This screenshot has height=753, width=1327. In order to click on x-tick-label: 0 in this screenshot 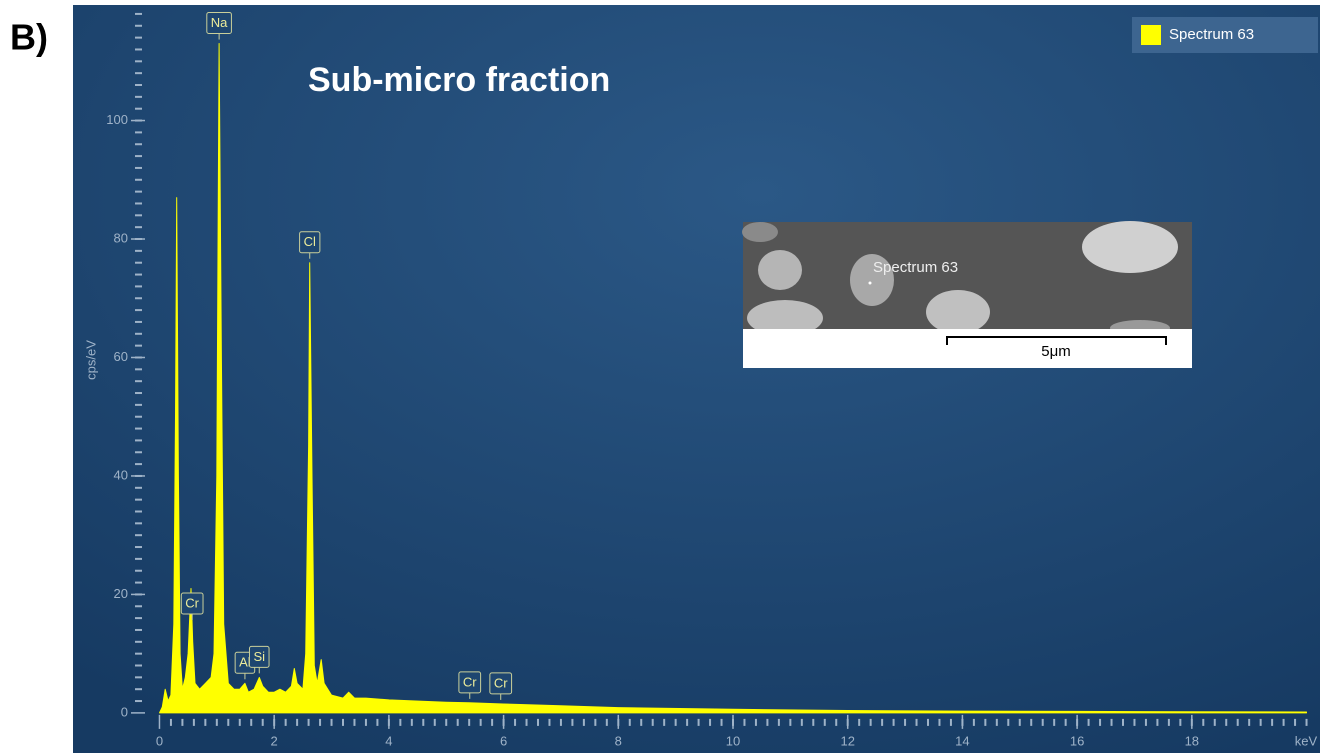, I will do `click(159, 740)`.